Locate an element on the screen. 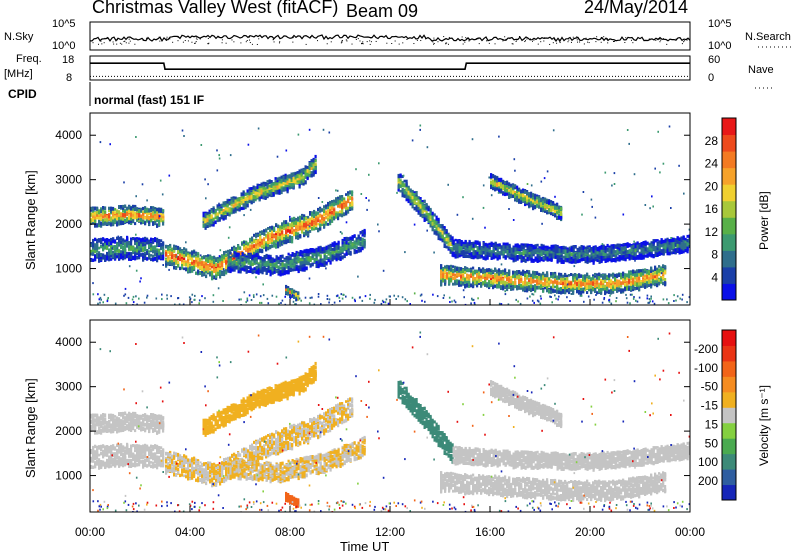  freq-line is located at coordinates (390, 66).